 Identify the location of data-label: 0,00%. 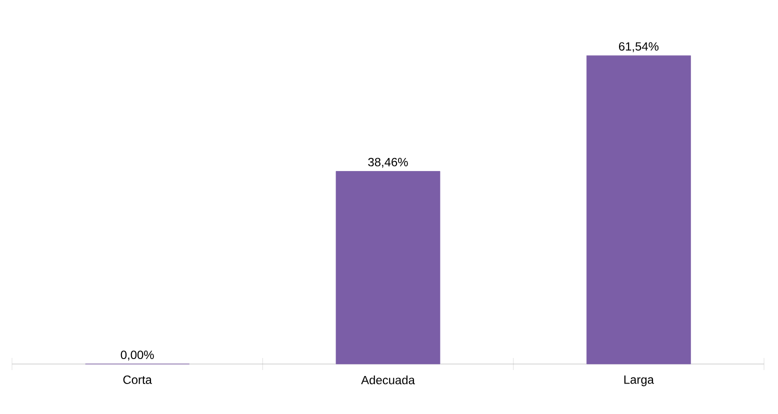
(137, 355).